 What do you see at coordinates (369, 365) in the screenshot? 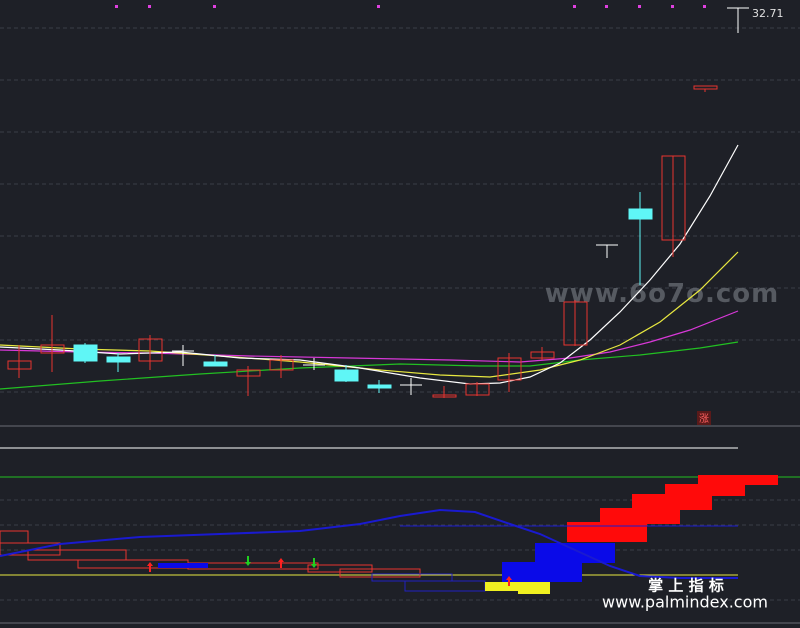
I see `ma-green` at bounding box center [369, 365].